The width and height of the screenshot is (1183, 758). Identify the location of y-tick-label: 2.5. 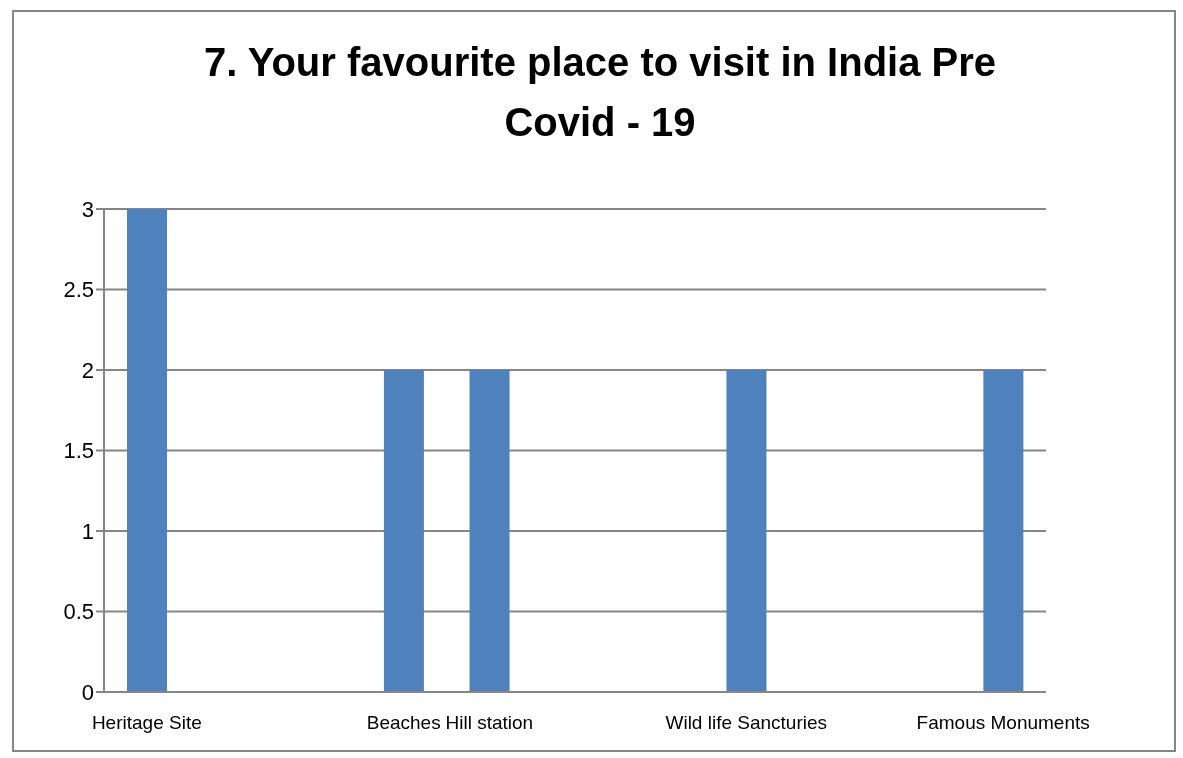
(78, 290).